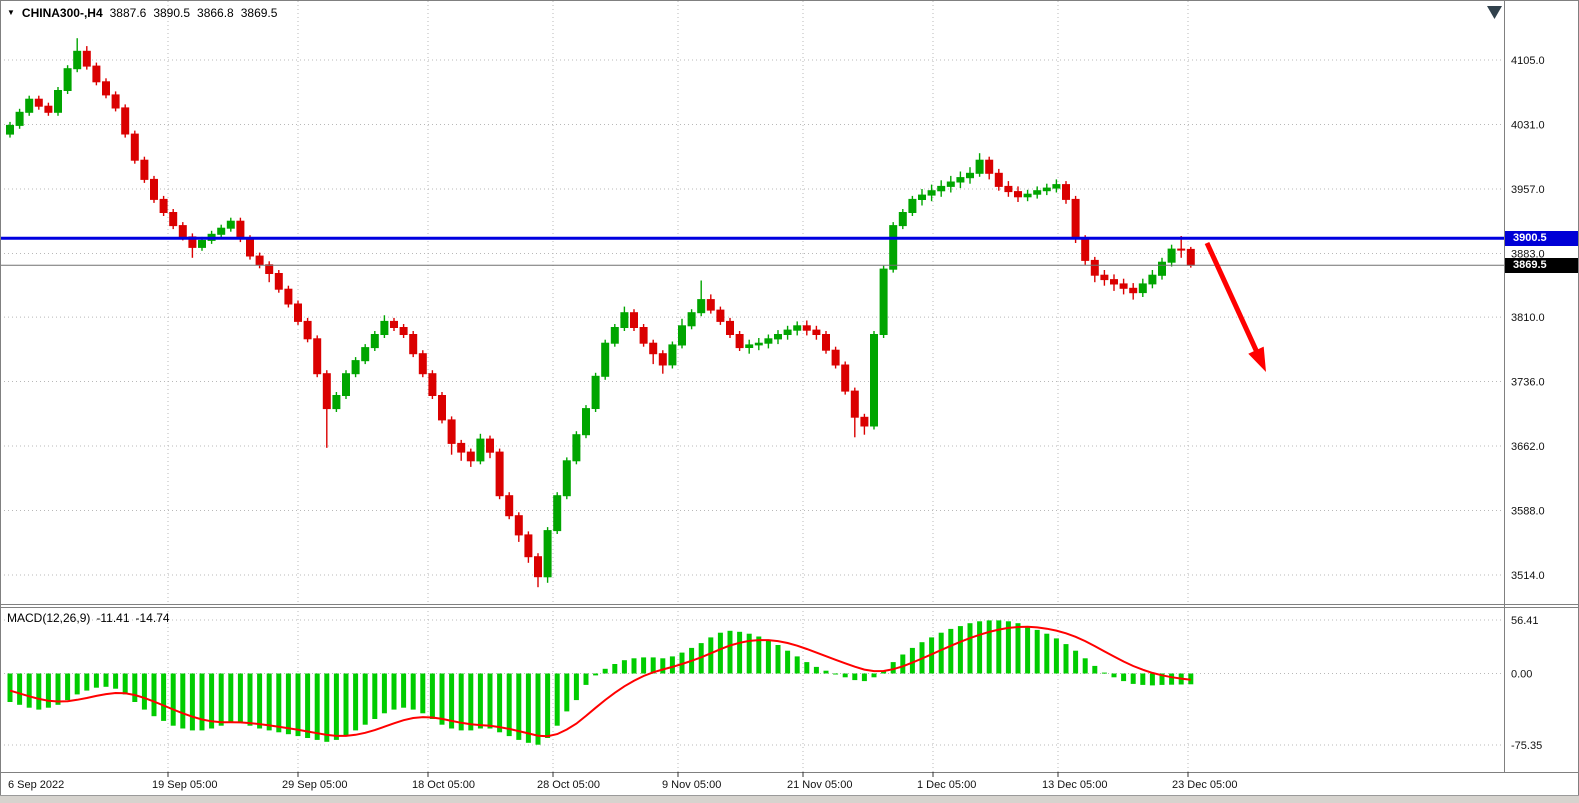 Image resolution: width=1579 pixels, height=803 pixels. What do you see at coordinates (1528, 447) in the screenshot?
I see `price-tick-label: 3662.0` at bounding box center [1528, 447].